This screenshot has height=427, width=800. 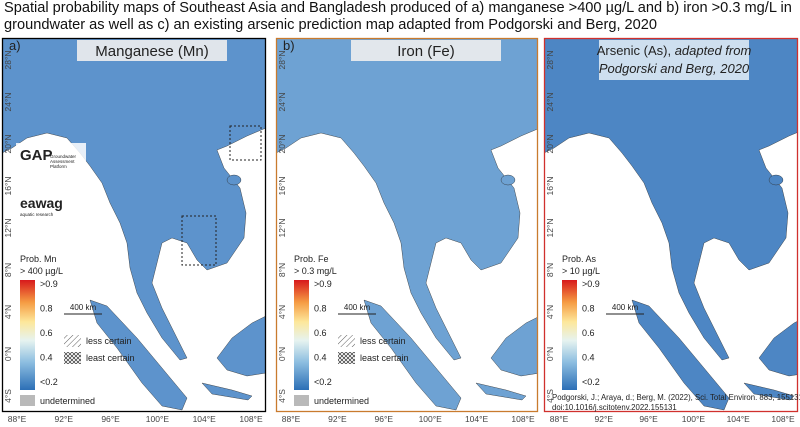 I want to click on eawag-logo: eawag, so click(x=41, y=203).